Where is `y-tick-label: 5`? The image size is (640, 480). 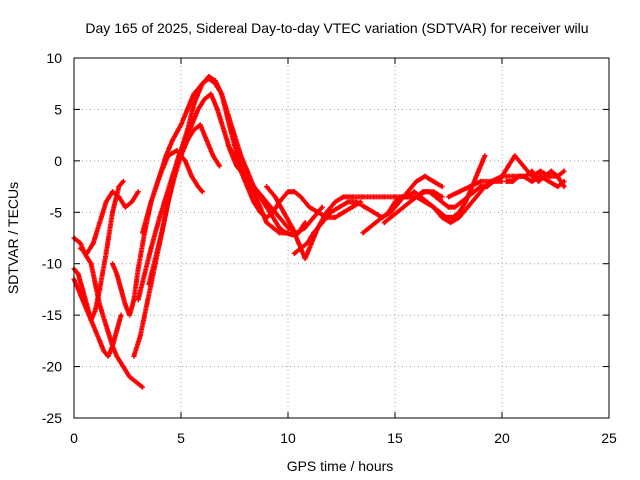
y-tick-label: 5 is located at coordinates (58, 109).